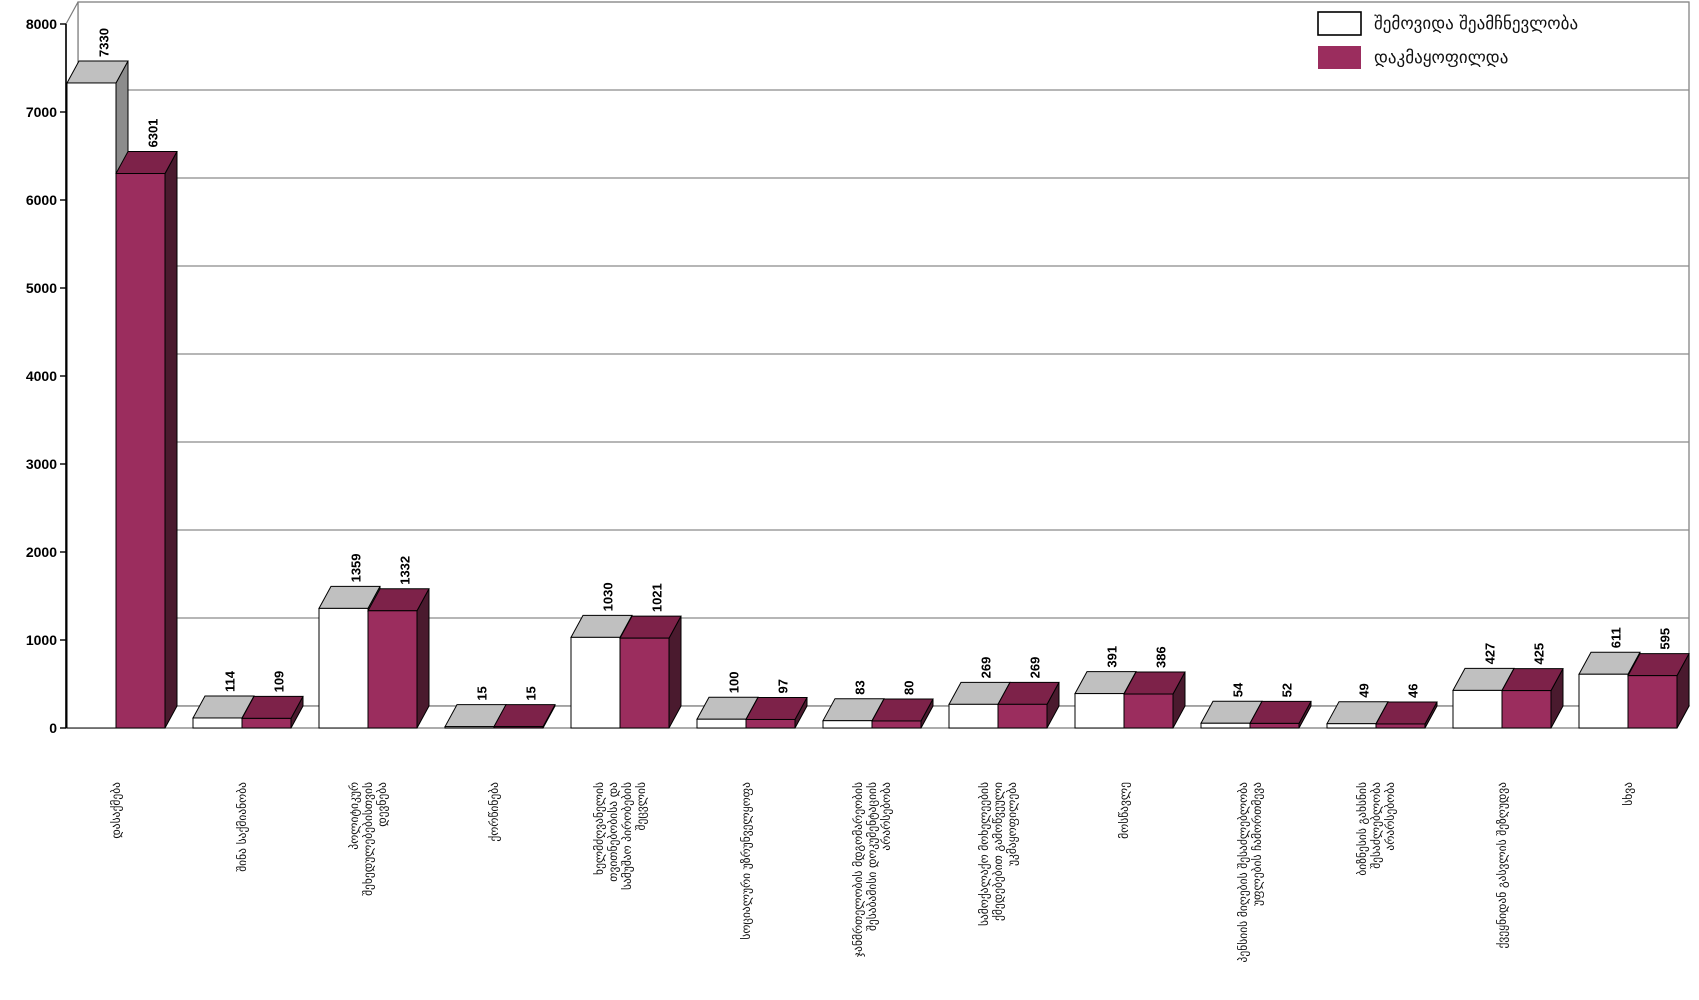 Image resolution: width=1699 pixels, height=1000 pixels. What do you see at coordinates (998, 851) in the screenshot?
I see `category-label: ქმედებებით გამოწვეული` at bounding box center [998, 851].